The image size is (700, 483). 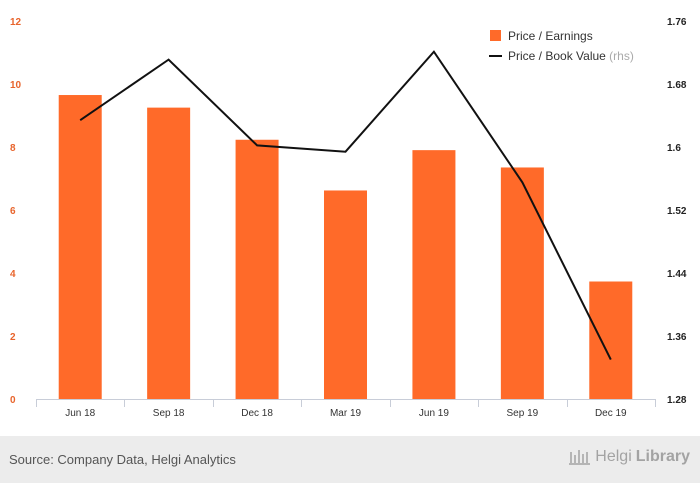 What do you see at coordinates (677, 22) in the screenshot?
I see `right-tick-label: 1.76` at bounding box center [677, 22].